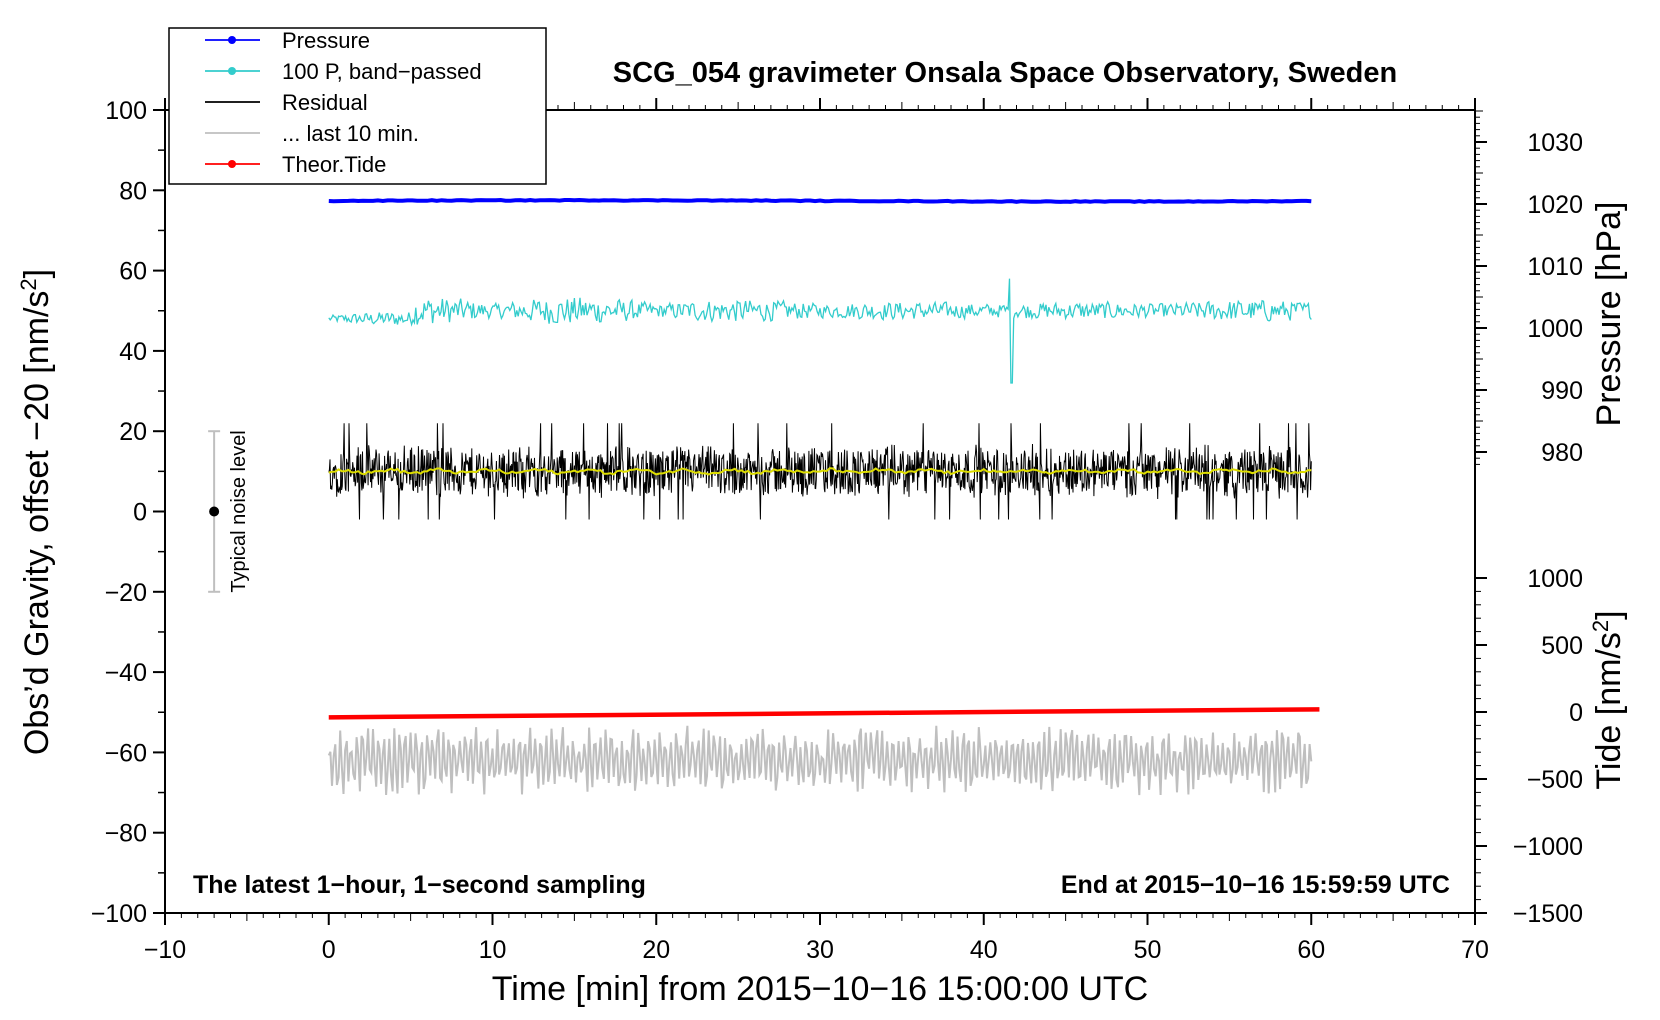 The image size is (1660, 1020). What do you see at coordinates (1555, 329) in the screenshot?
I see `pressure-tick-label: 1000` at bounding box center [1555, 329].